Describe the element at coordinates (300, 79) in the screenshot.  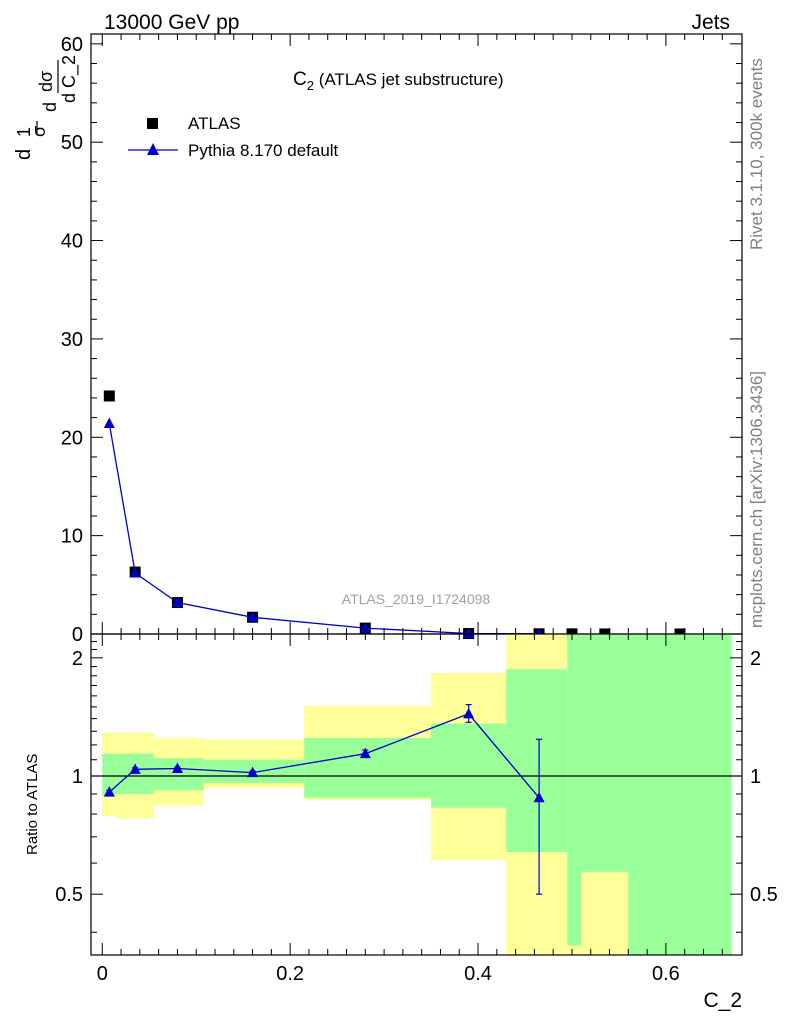
I see `chart-title-main: C` at that location.